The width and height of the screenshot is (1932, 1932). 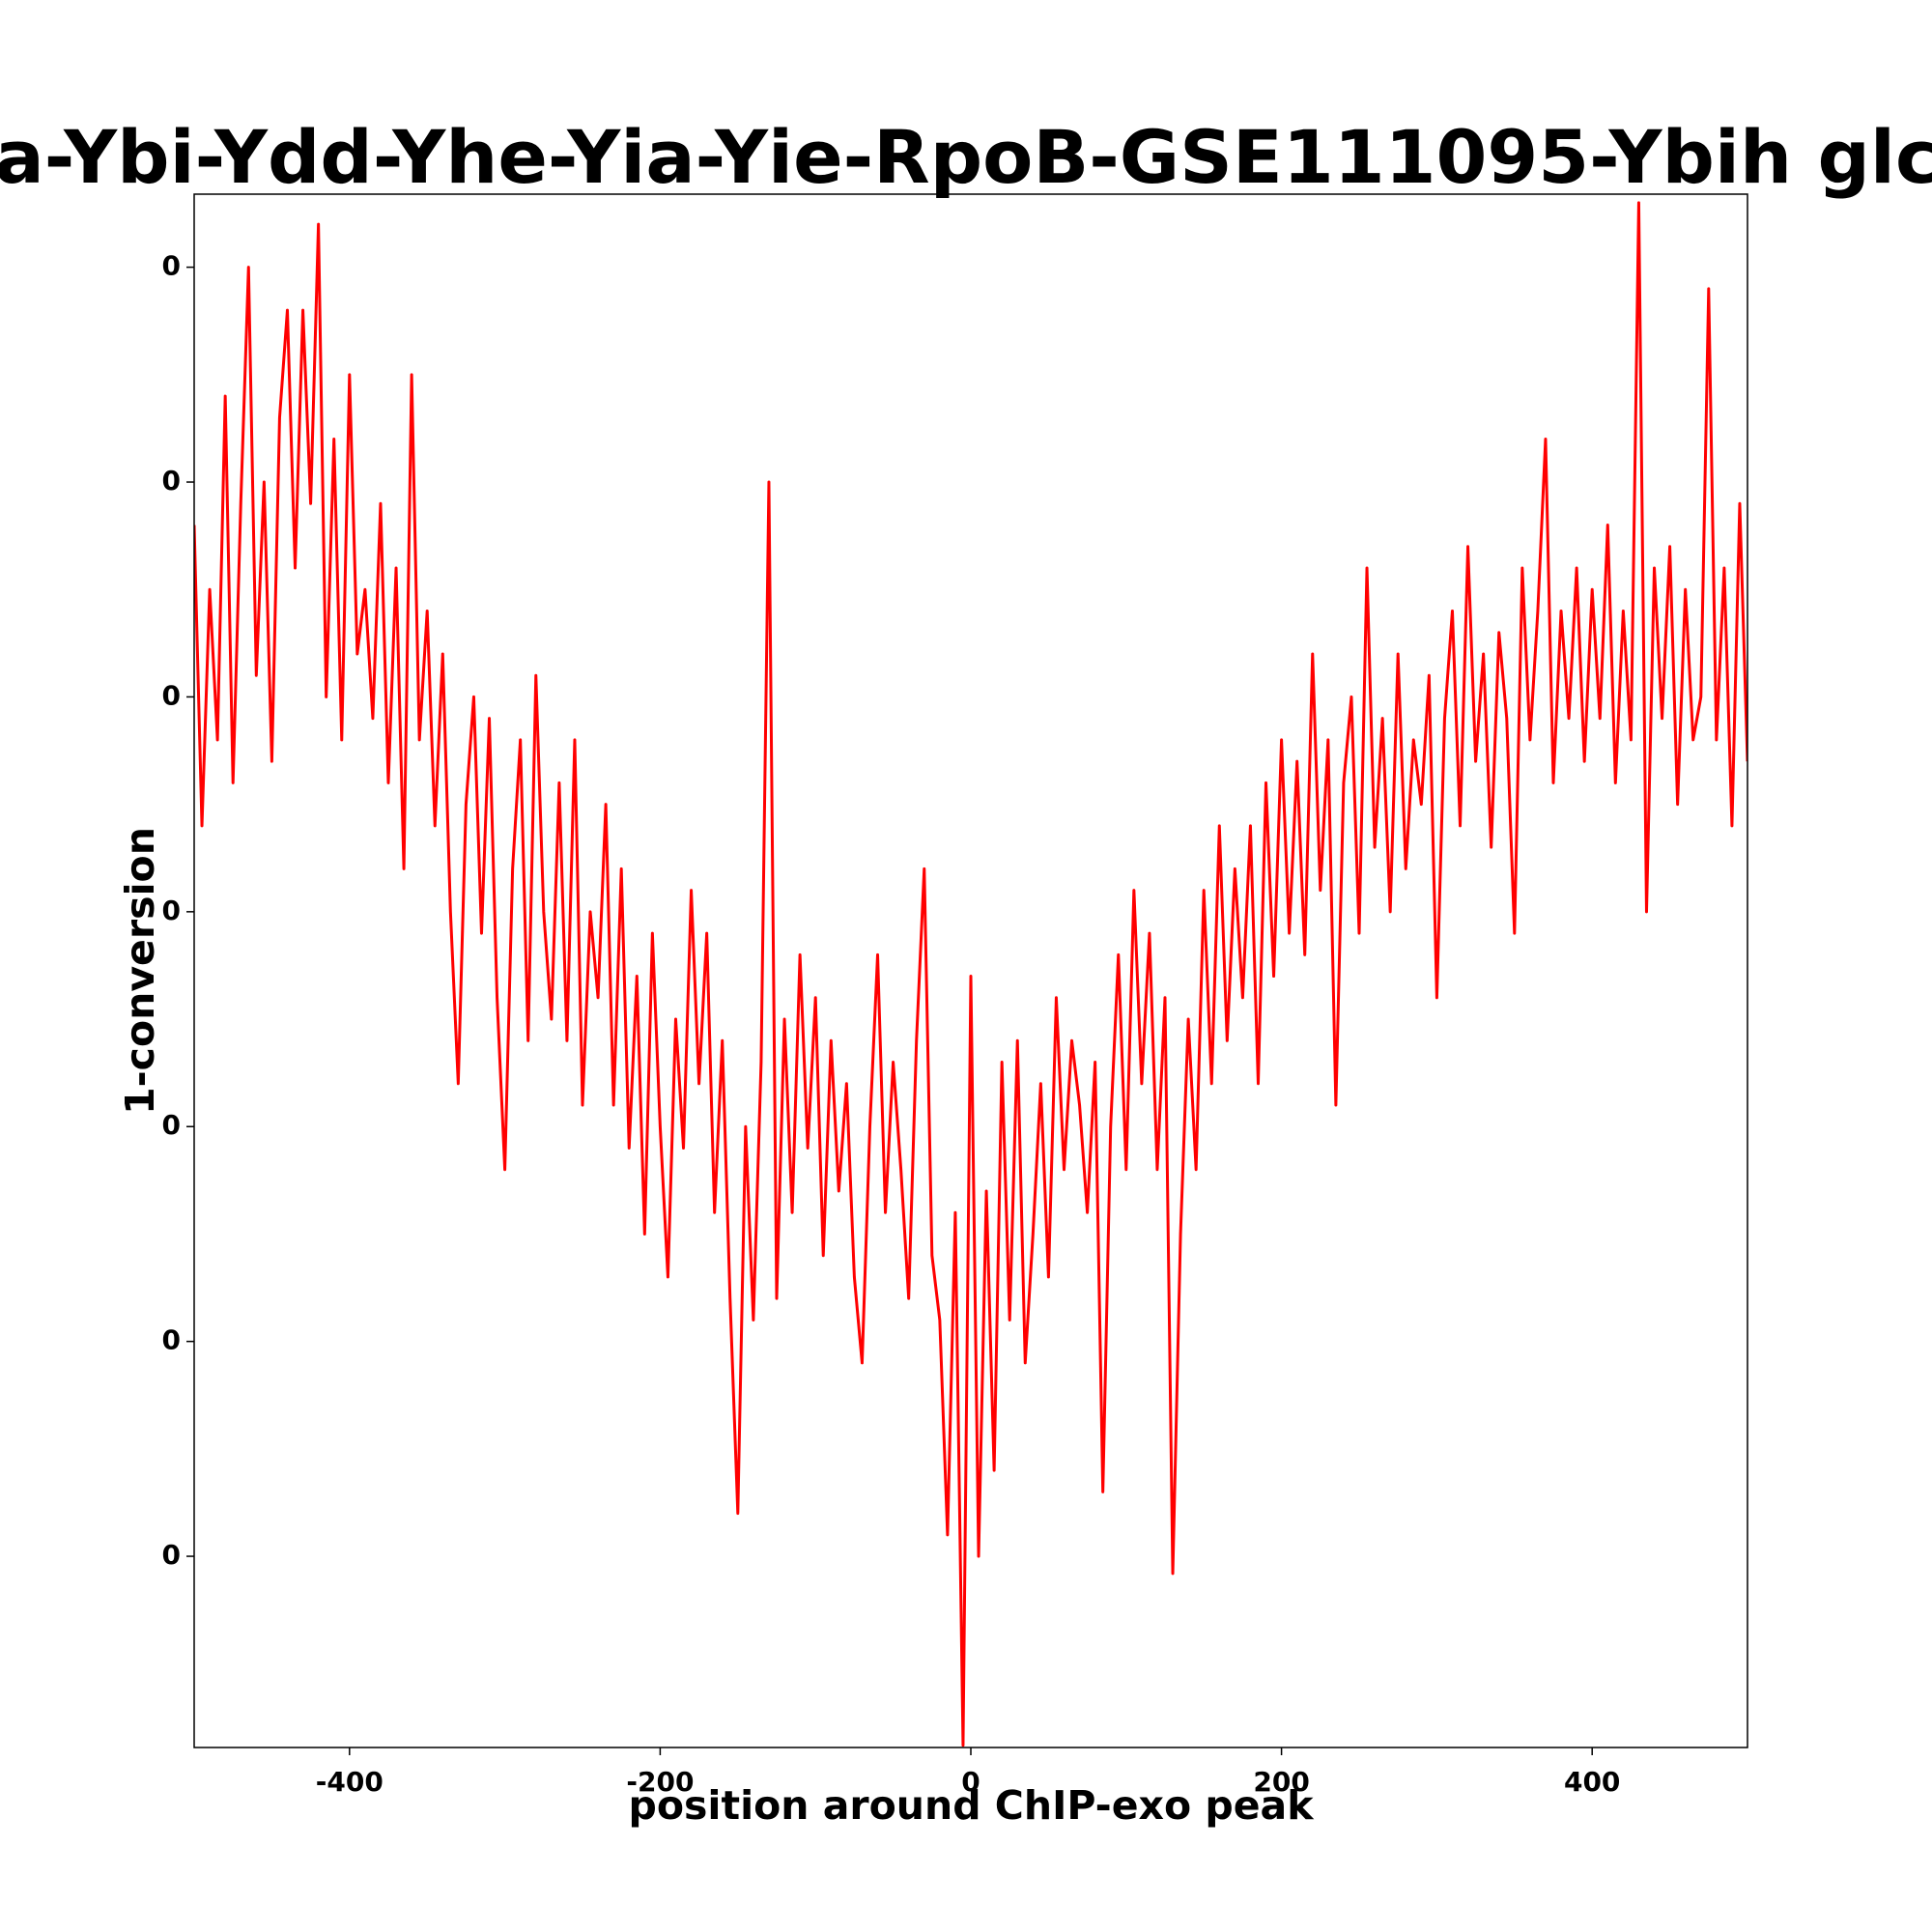 What do you see at coordinates (1592, 1782) in the screenshot?
I see `x-tick-label: 400` at bounding box center [1592, 1782].